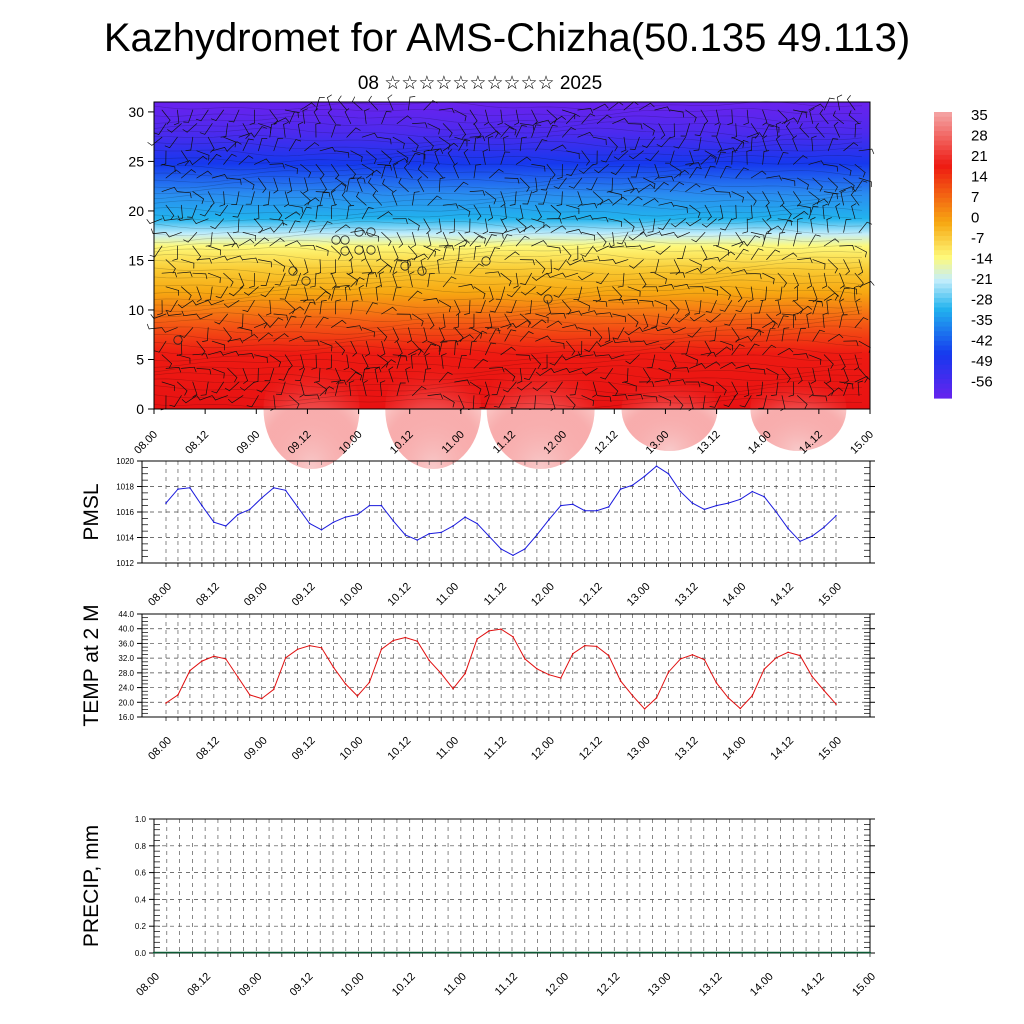 This screenshot has height=1024, width=1024. Describe the element at coordinates (982, 341) in the screenshot. I see `colorbar-label: -42` at that location.